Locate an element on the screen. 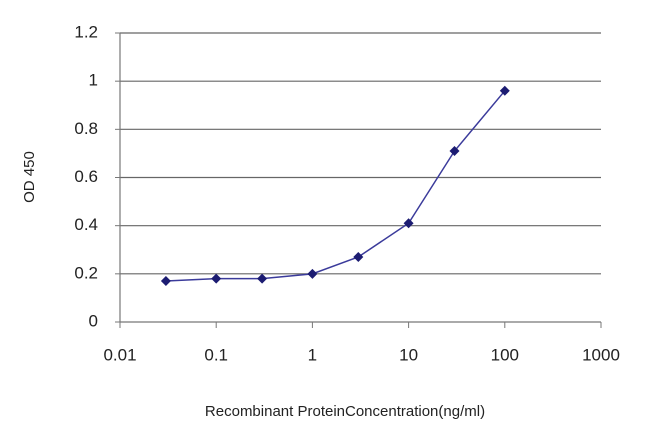  y-tick-label: 0 is located at coordinates (93, 320).